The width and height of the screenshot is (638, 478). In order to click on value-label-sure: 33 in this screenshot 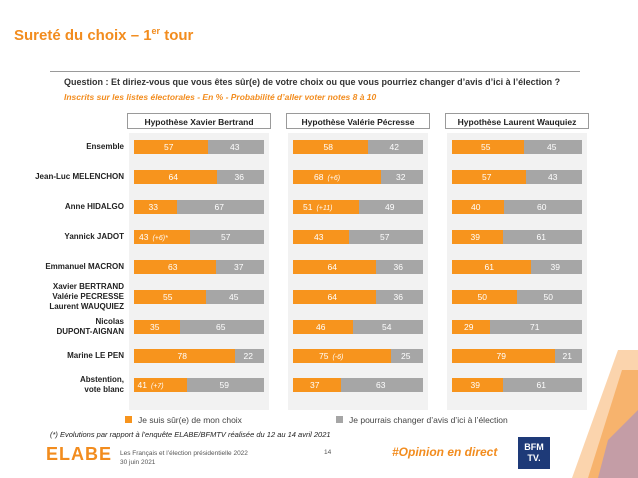, I will do `click(153, 207)`.